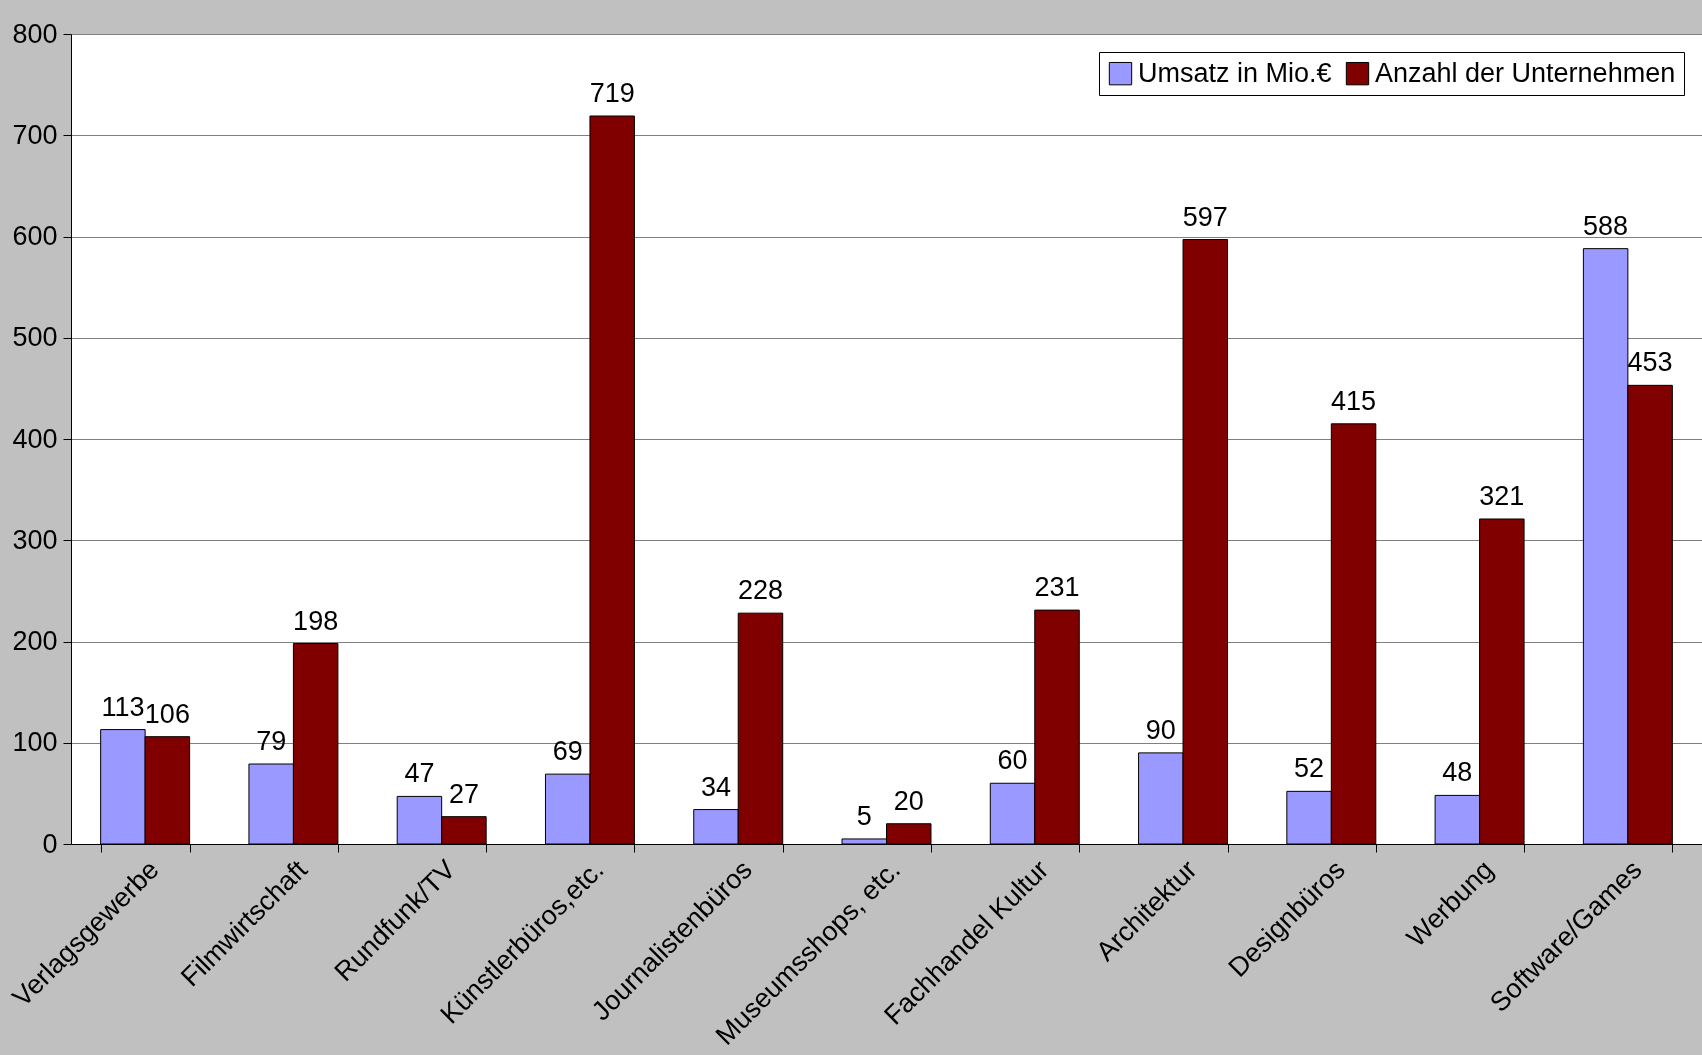 This screenshot has width=1702, height=1055. What do you see at coordinates (316, 620) in the screenshot?
I see `data-label: 198` at bounding box center [316, 620].